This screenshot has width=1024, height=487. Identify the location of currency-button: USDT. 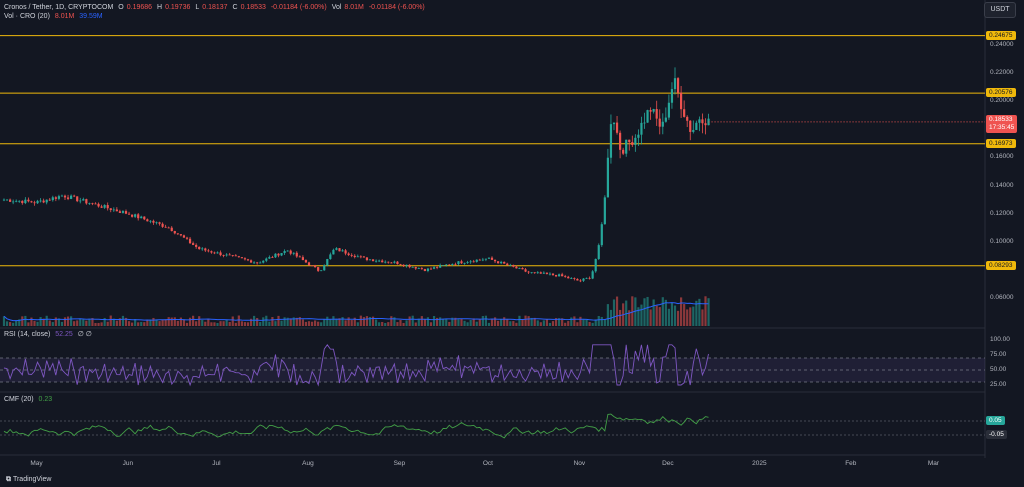
(1000, 10).